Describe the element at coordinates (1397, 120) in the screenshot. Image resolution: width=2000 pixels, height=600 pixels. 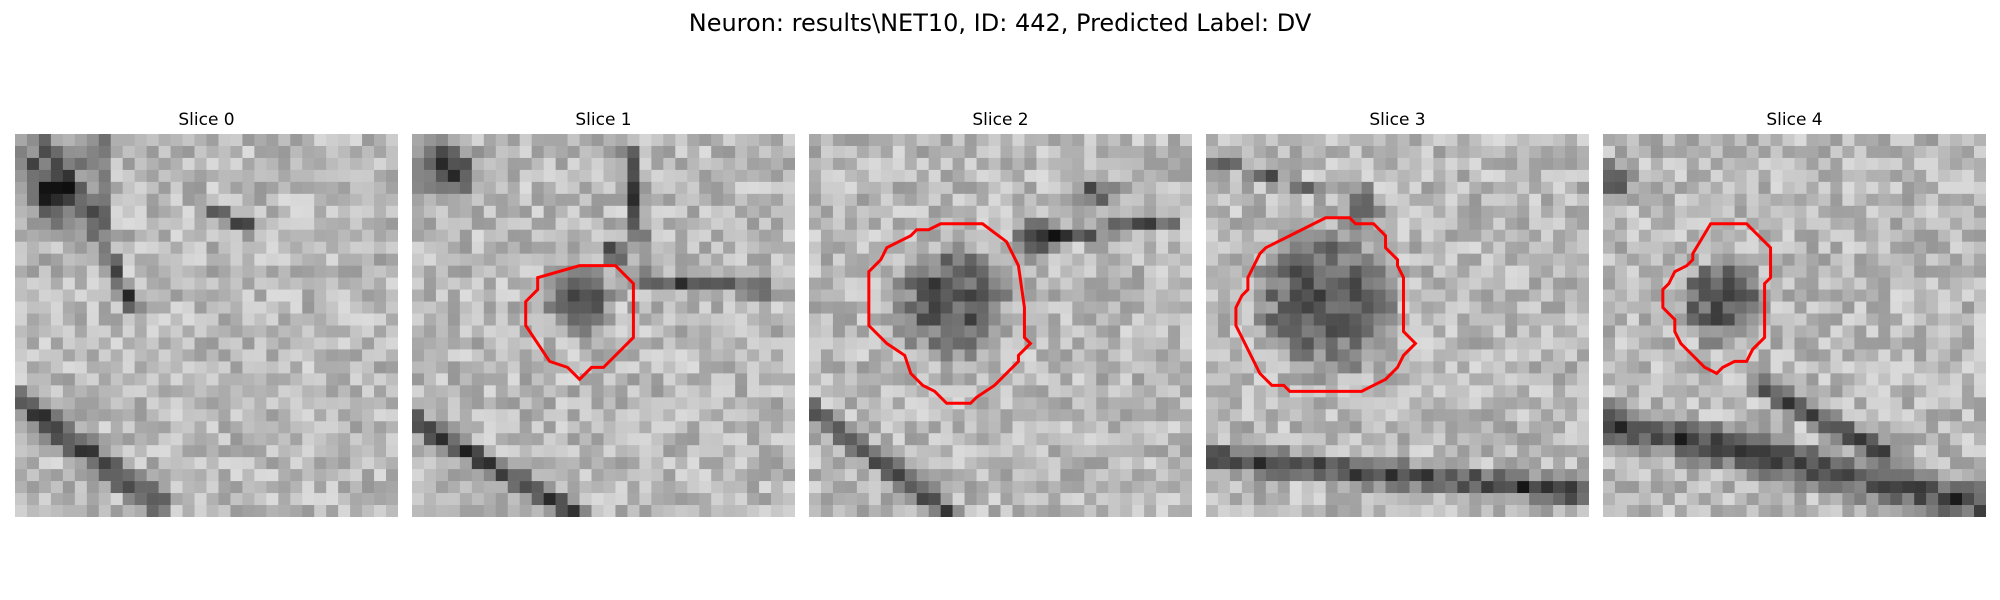
I see `slice-title: Slice 3` at that location.